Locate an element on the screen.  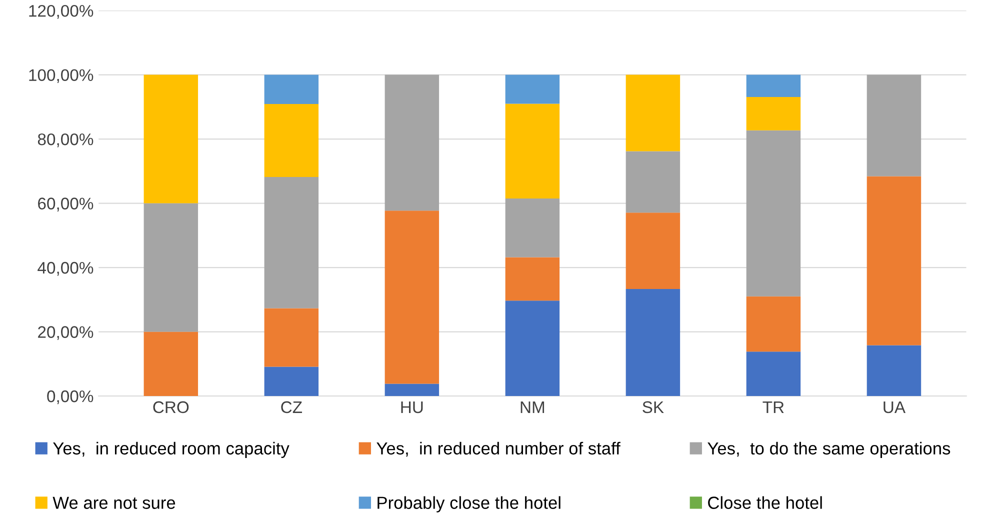
y-tick-label: 100,00% is located at coordinates (61, 76).